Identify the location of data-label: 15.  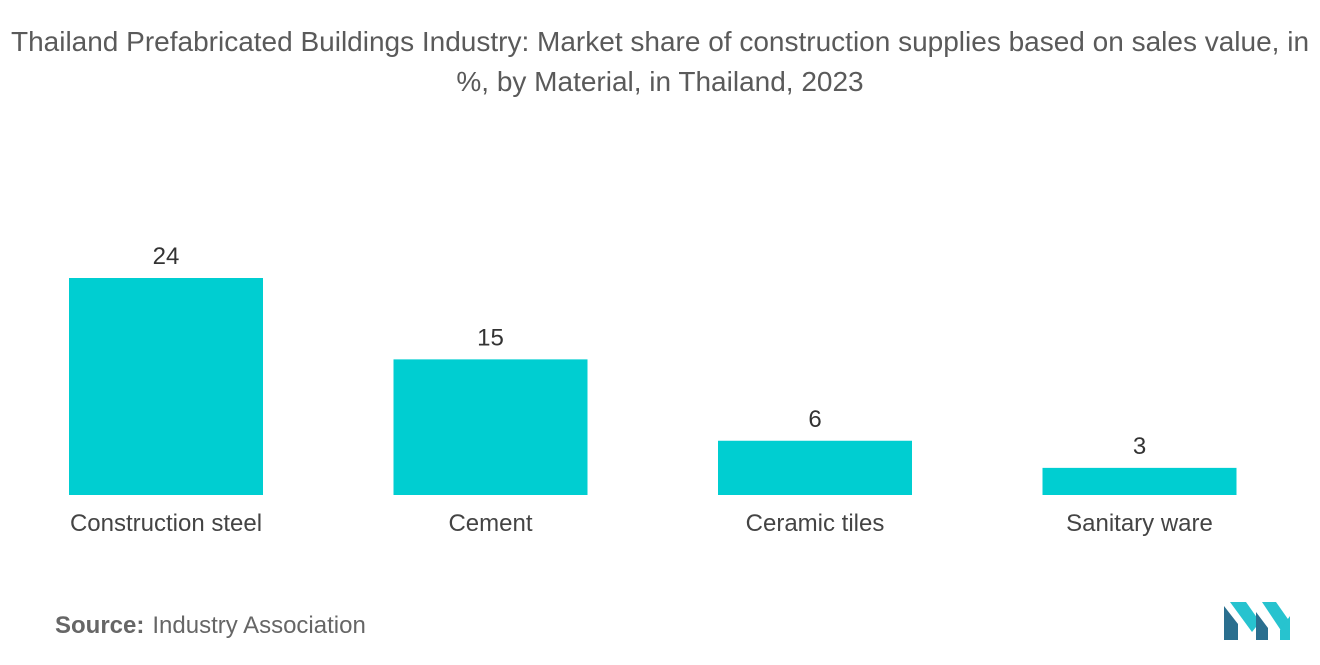
(490, 337).